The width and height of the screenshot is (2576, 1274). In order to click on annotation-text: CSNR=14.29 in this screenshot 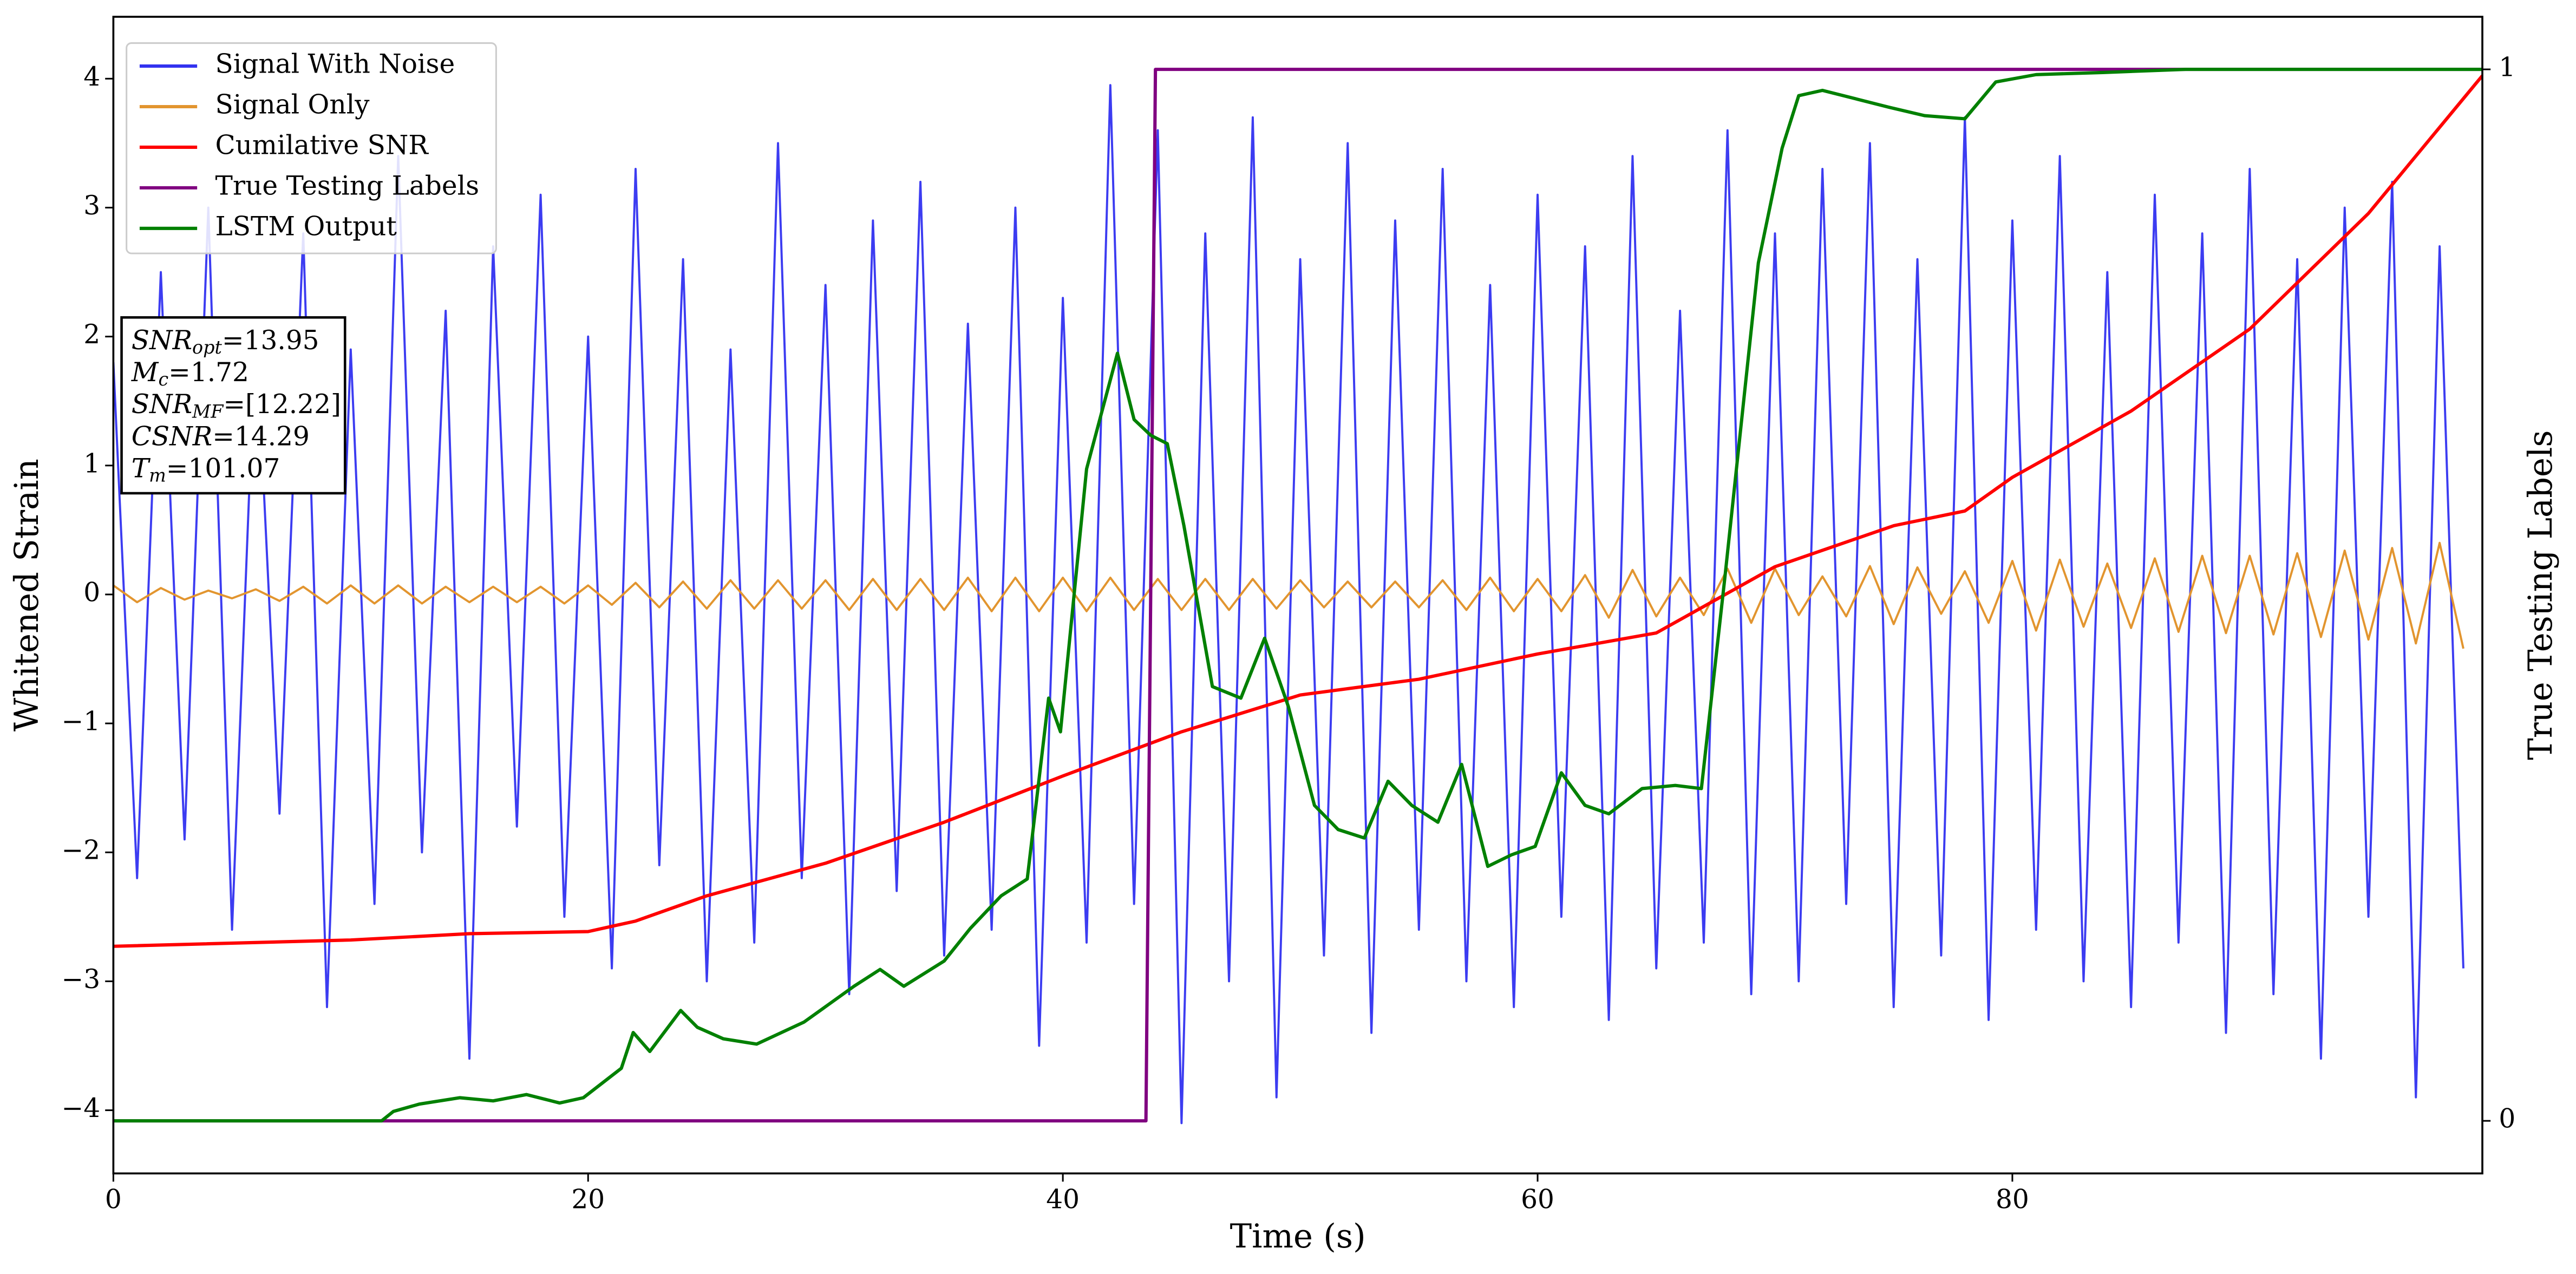, I will do `click(221, 436)`.